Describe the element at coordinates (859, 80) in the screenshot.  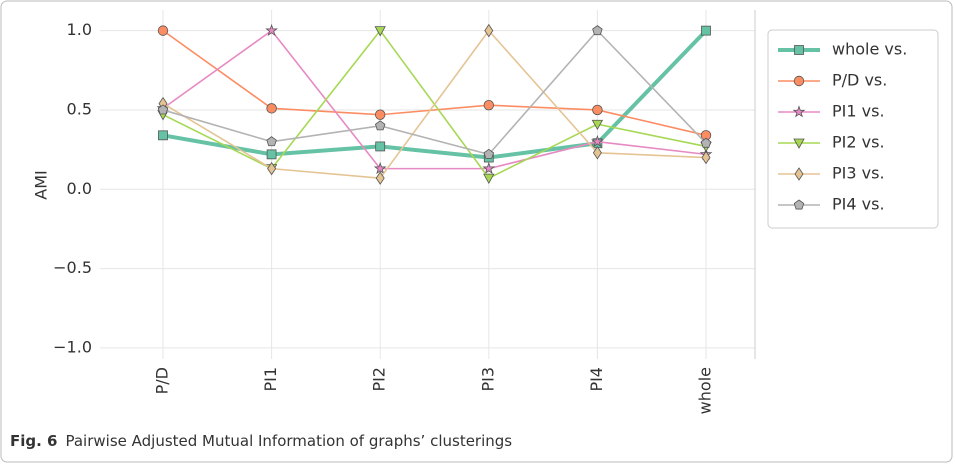
I see `legend-label: P/D vs.` at that location.